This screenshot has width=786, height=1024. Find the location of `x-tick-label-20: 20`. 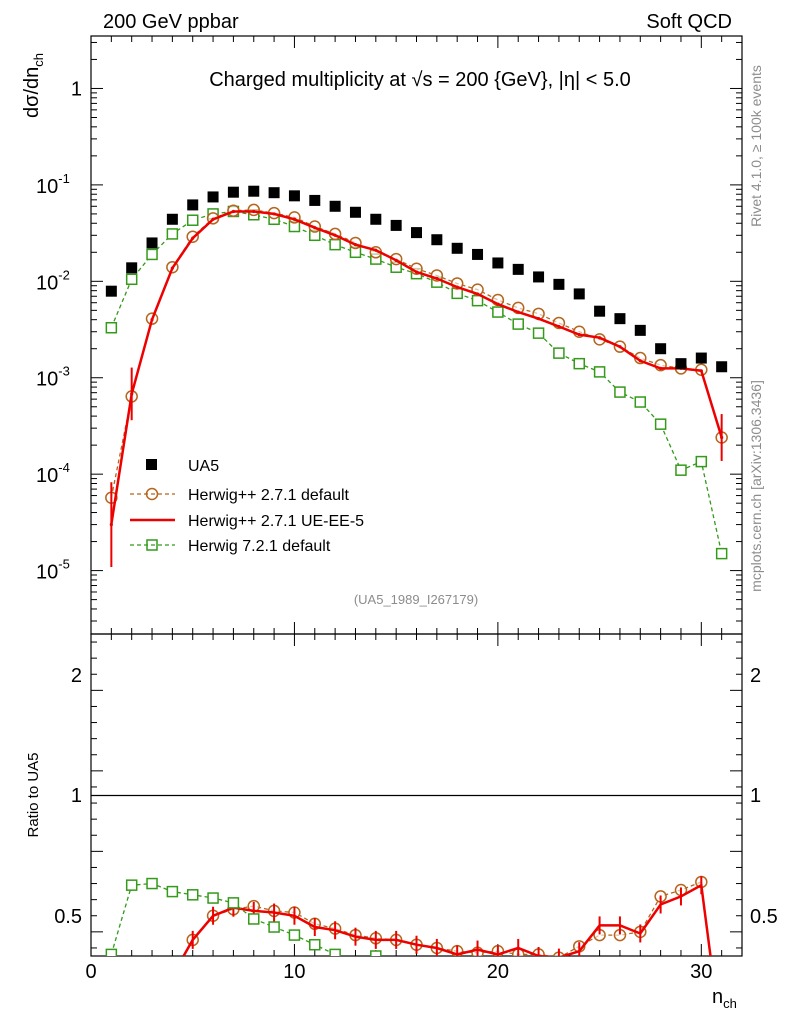

x-tick-label-20: 20 is located at coordinates (498, 972).